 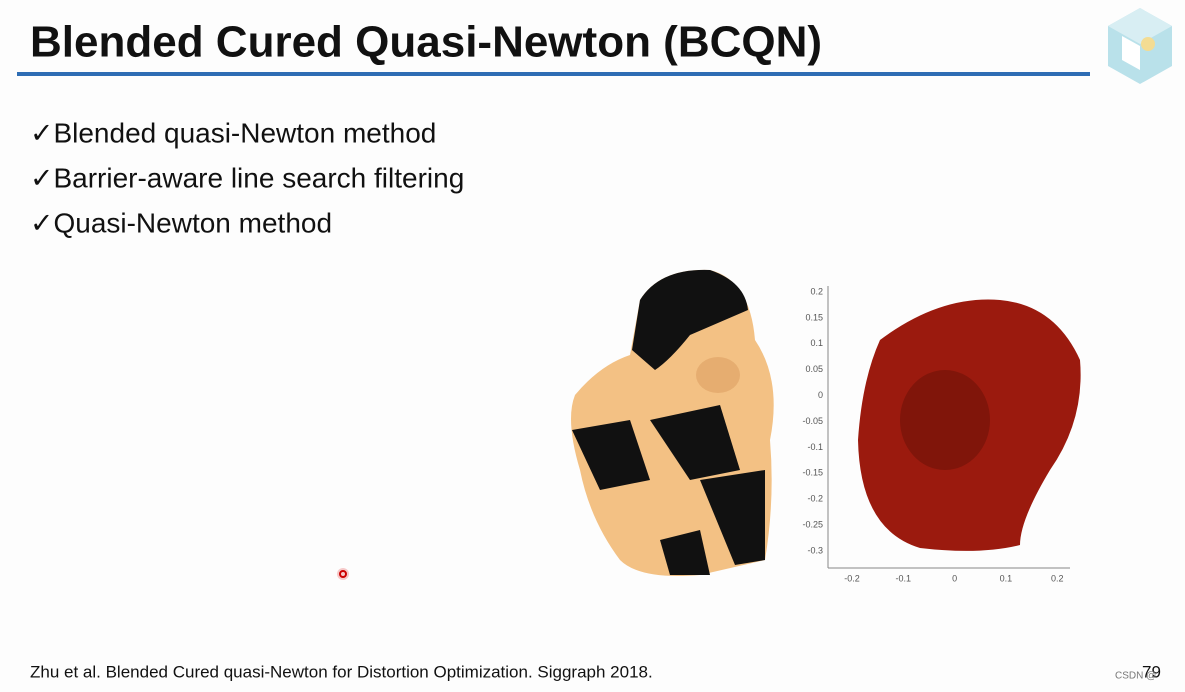 What do you see at coordinates (954, 578) in the screenshot?
I see `x-tick-label: 0` at bounding box center [954, 578].